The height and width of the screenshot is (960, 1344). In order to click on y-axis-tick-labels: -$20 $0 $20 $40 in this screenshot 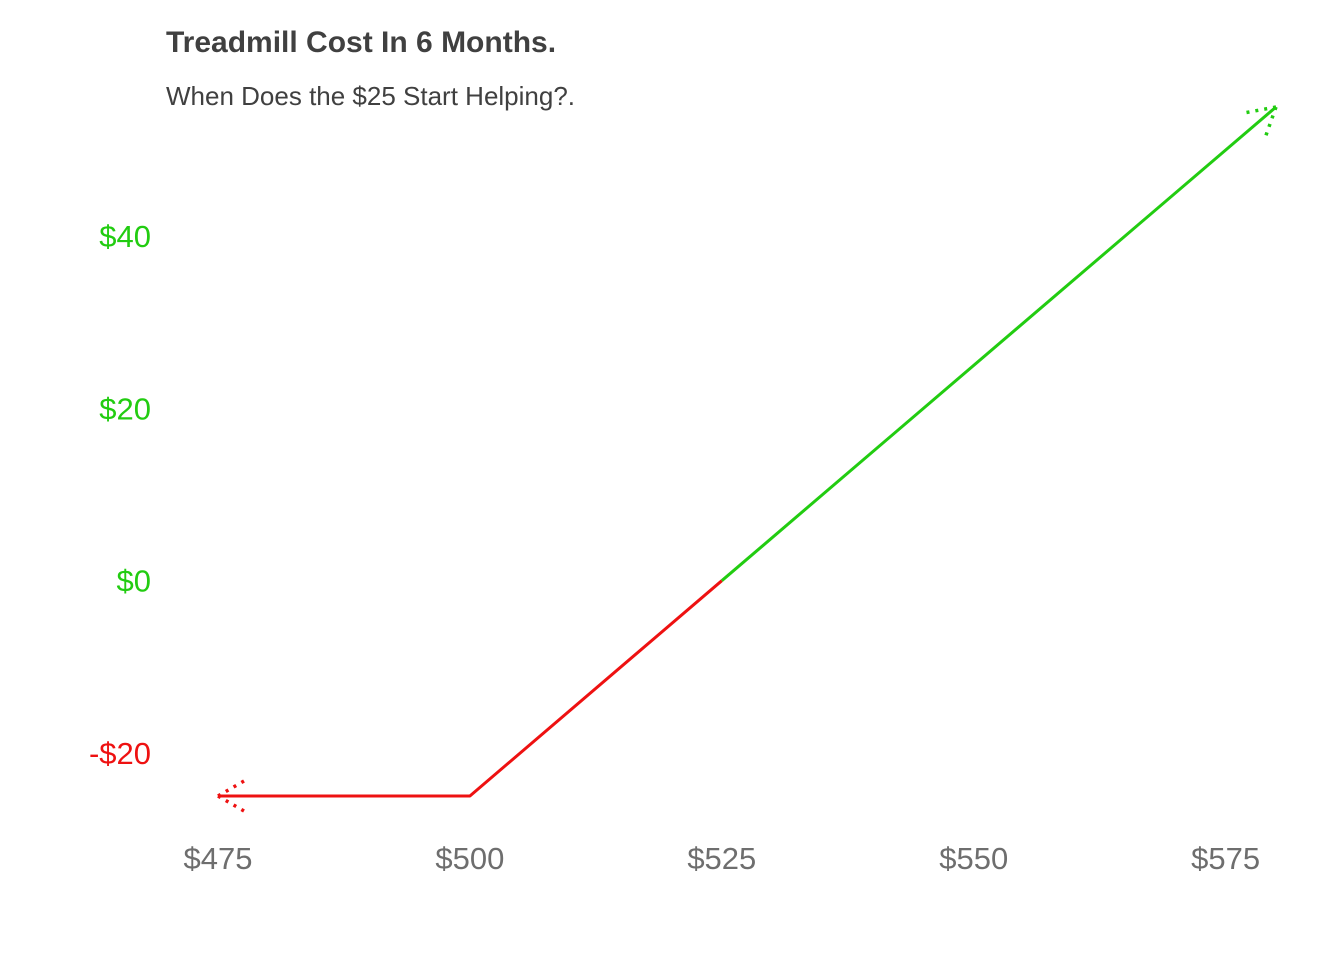, I will do `click(120, 495)`.